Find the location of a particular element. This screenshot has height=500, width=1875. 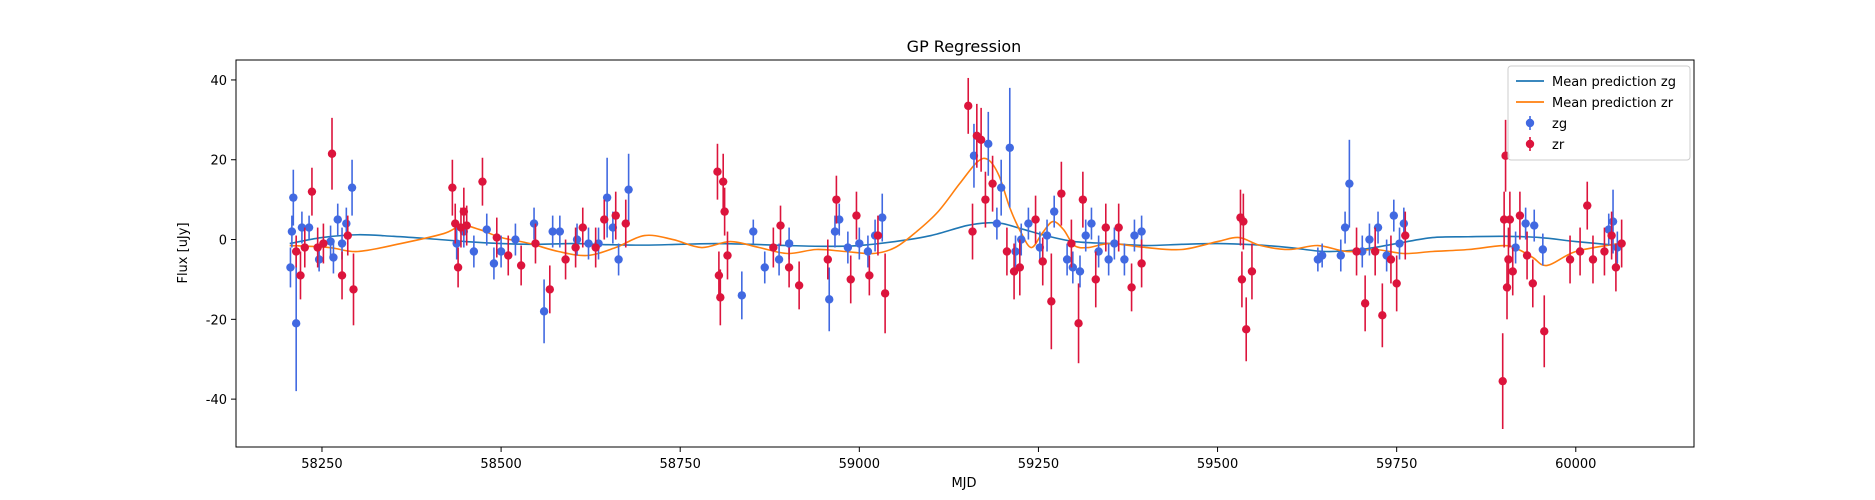

x-tick-label-60000: 60000 is located at coordinates (1575, 464).